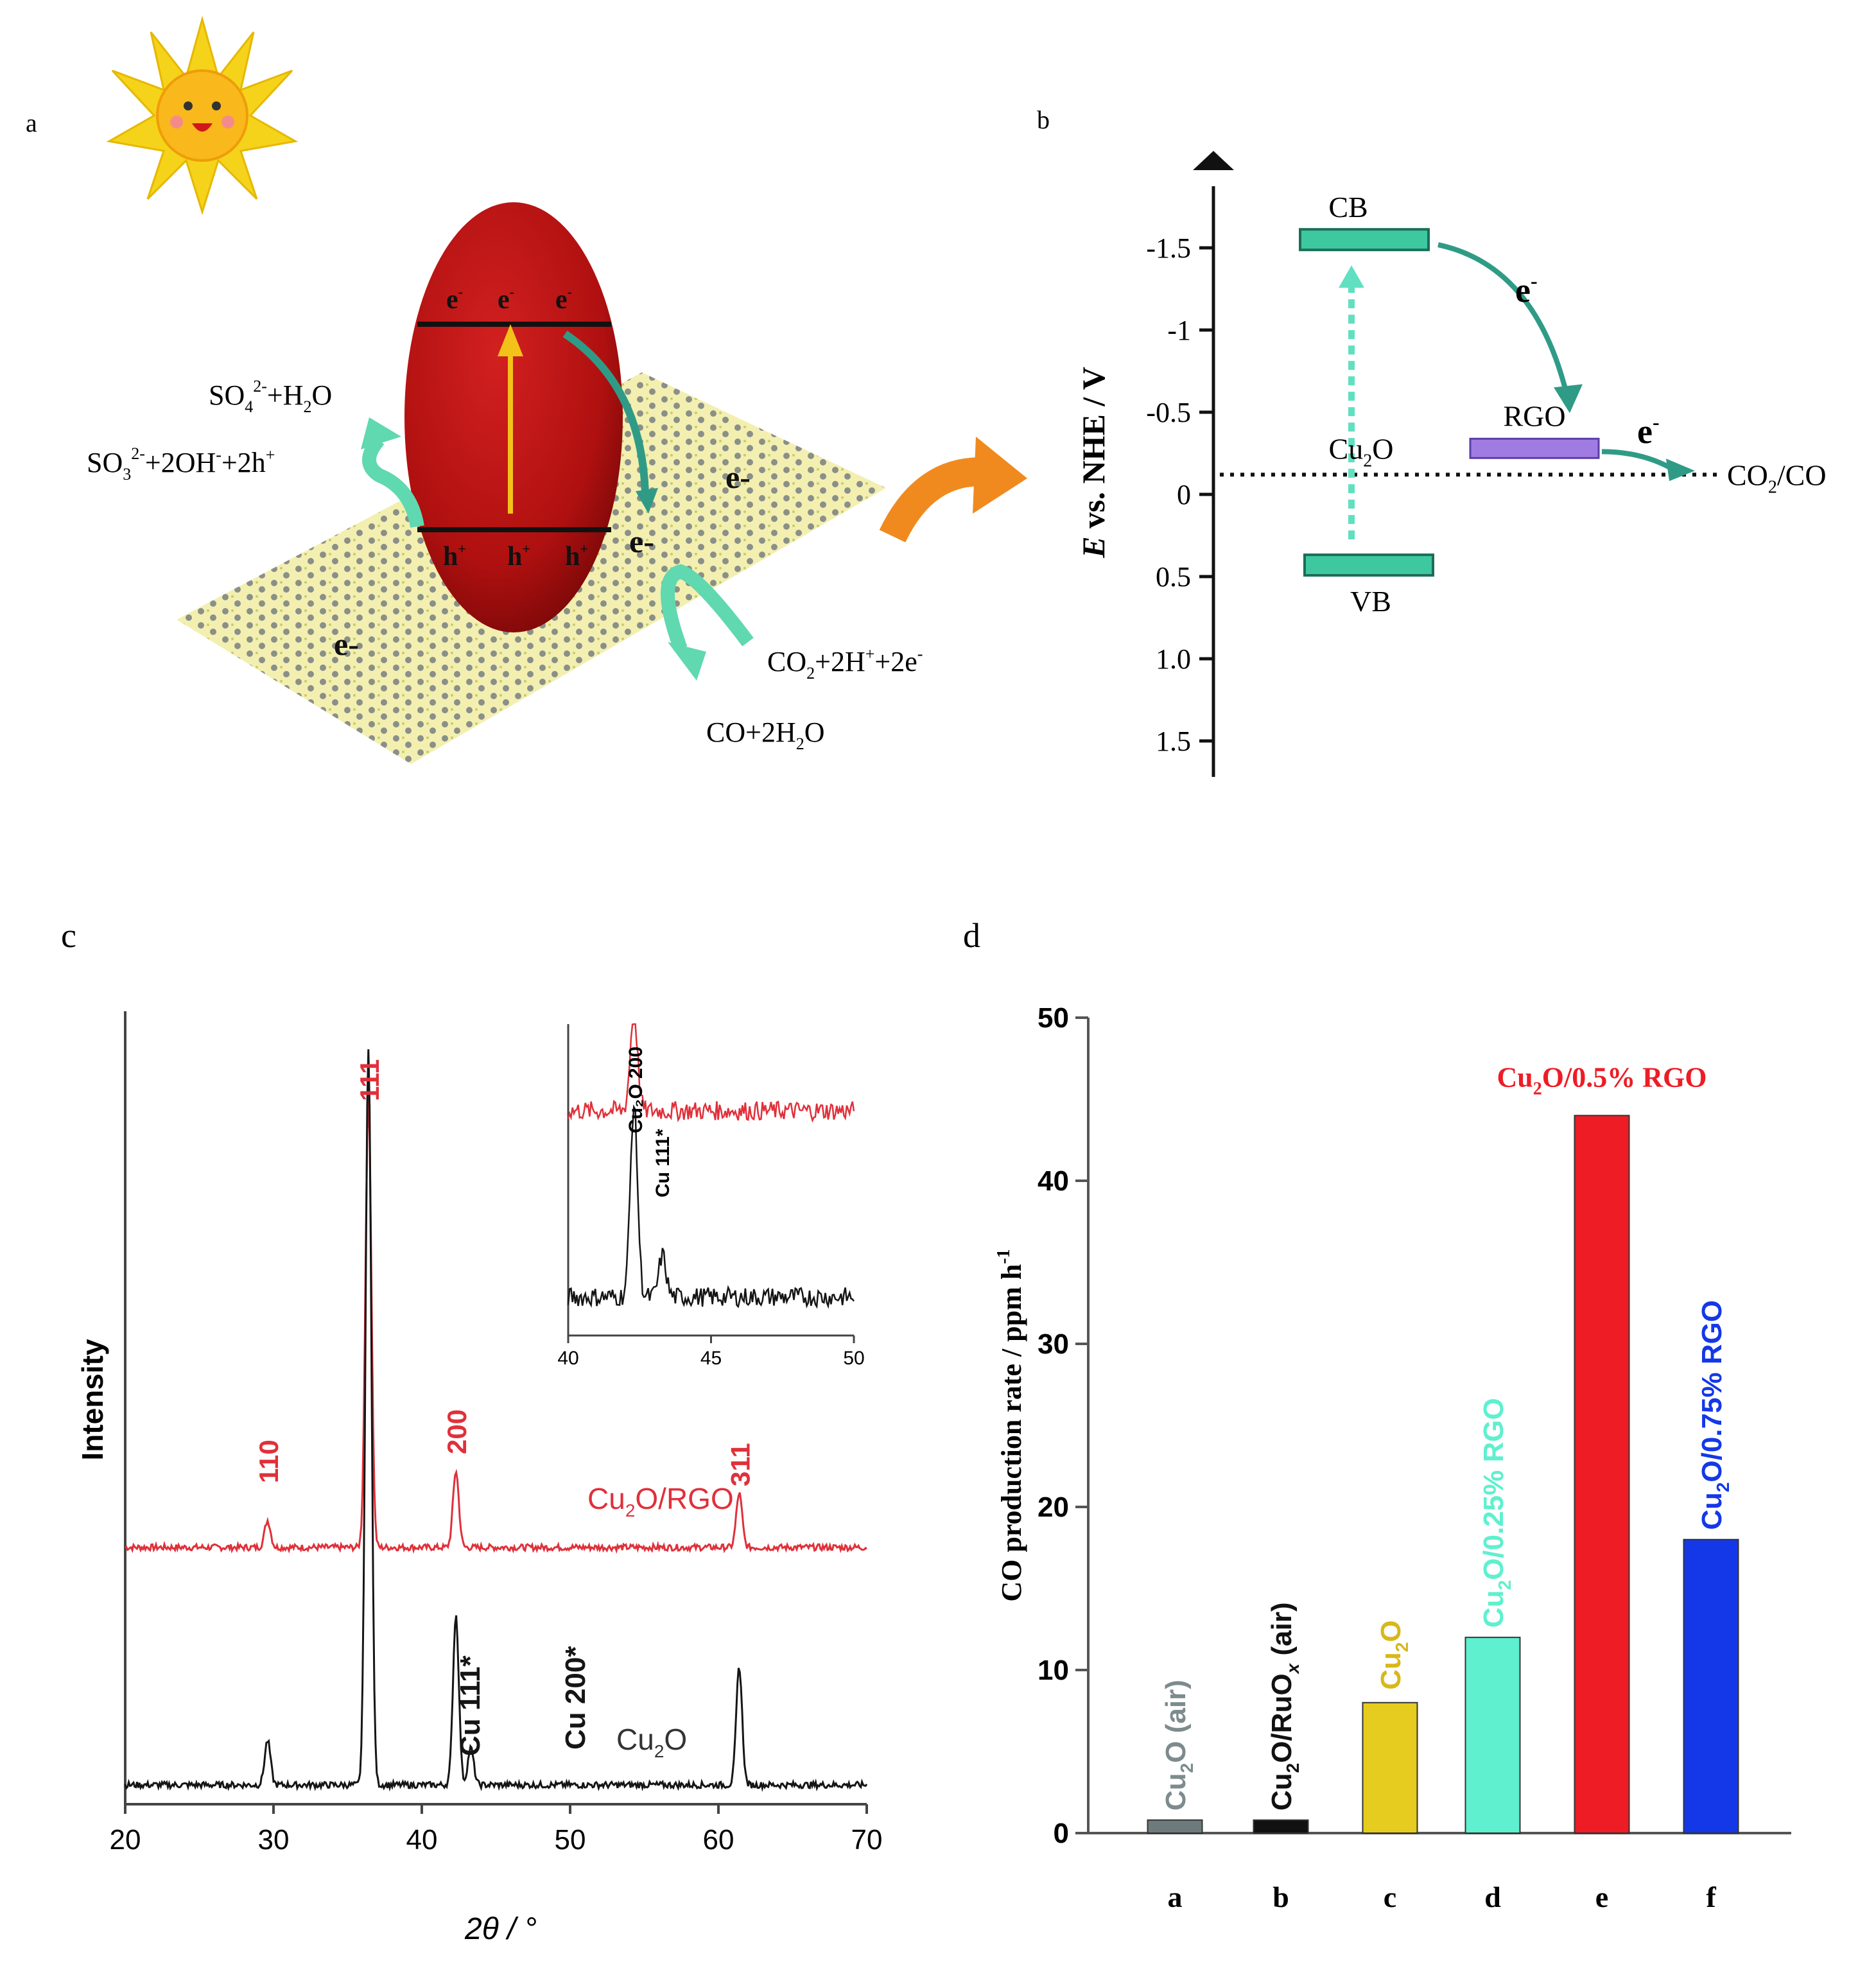  What do you see at coordinates (1348, 207) in the screenshot?
I see `cb-label: CB` at bounding box center [1348, 207].